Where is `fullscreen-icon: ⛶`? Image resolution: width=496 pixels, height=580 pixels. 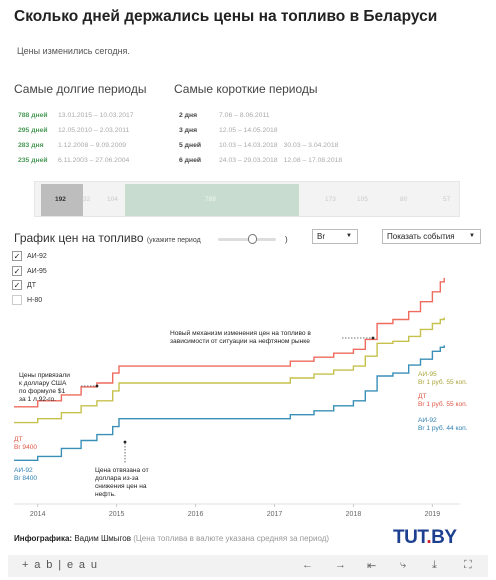 fullscreen-icon: ⛶ is located at coordinates (468, 565).